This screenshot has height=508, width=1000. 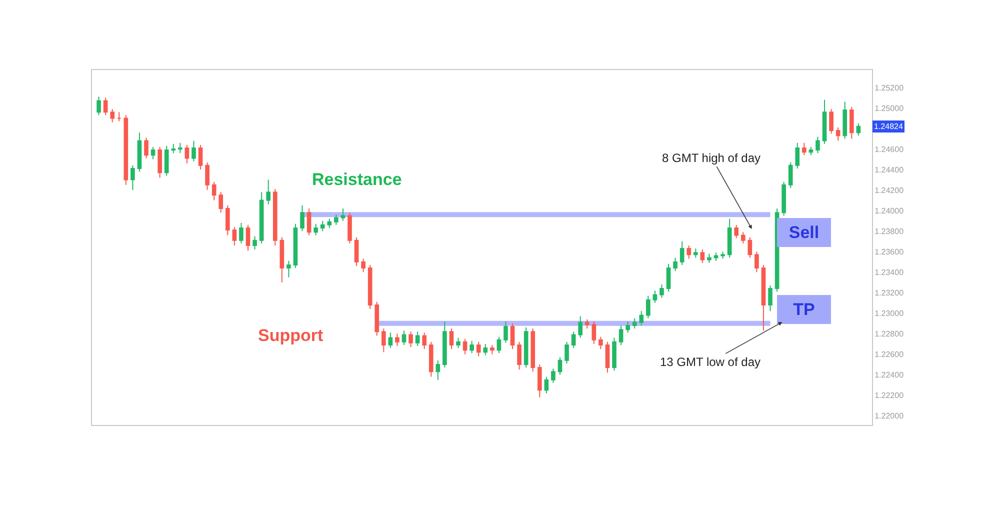 What do you see at coordinates (889, 108) in the screenshot?
I see `y-tick-label: 1.25000` at bounding box center [889, 108].